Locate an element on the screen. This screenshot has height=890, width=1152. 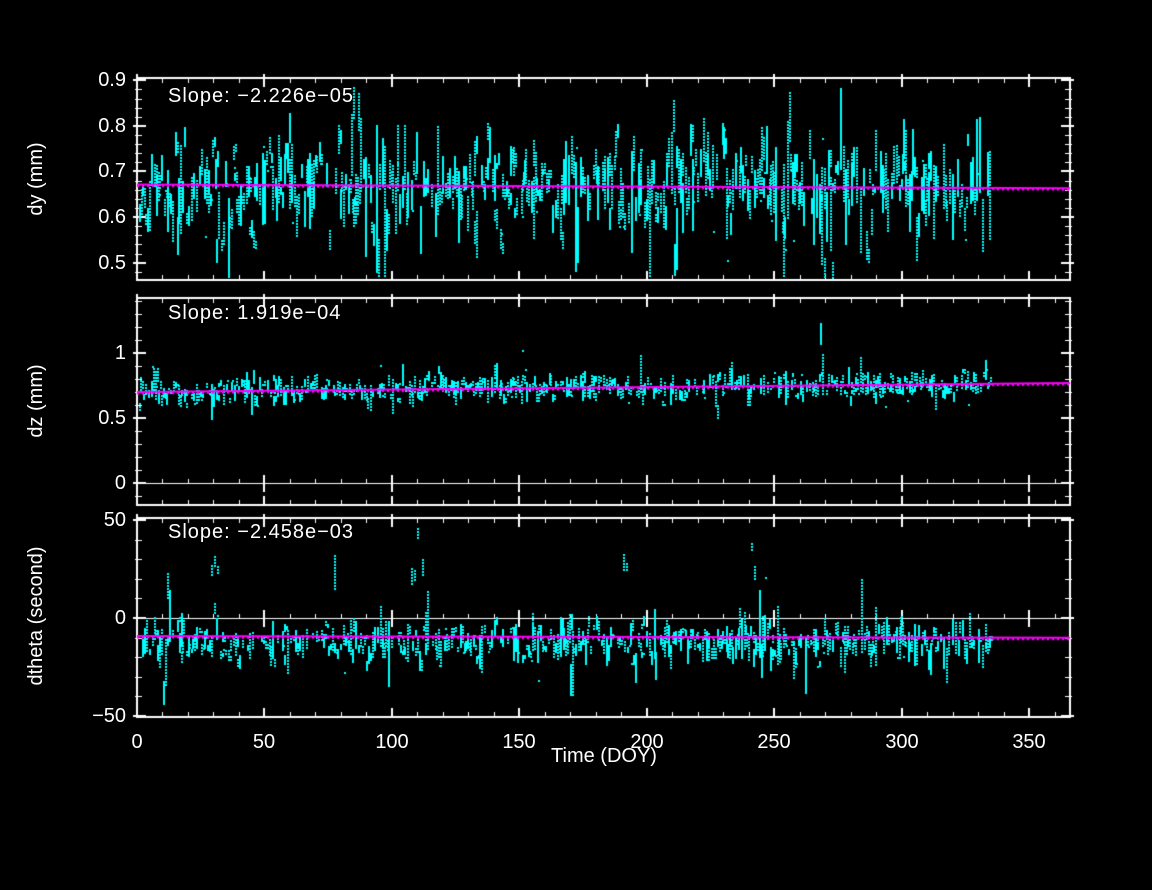
y-tick-label: 0.6 is located at coordinates (112, 217).